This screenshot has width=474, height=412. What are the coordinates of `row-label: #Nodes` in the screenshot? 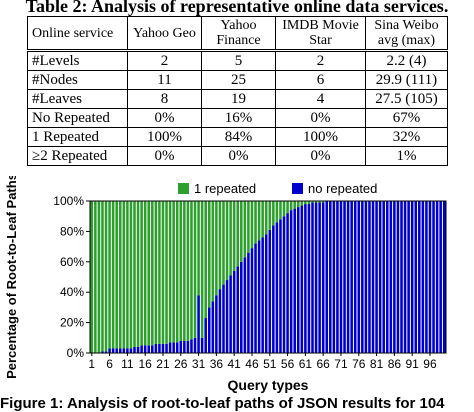 It's located at (77, 80).